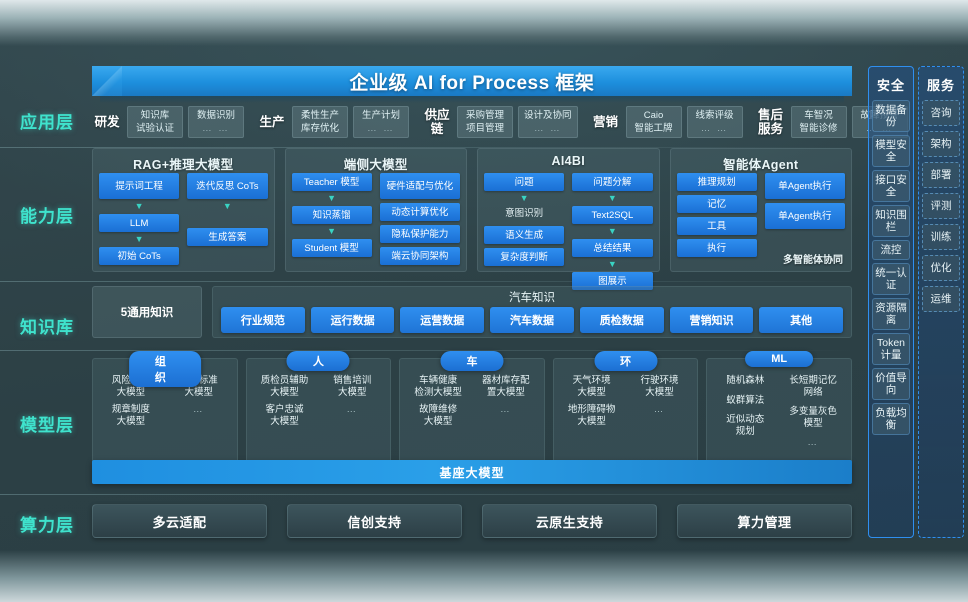 Image resolution: width=968 pixels, height=602 pixels. I want to click on compute-box-cloudnative: 云原生支持, so click(569, 521).